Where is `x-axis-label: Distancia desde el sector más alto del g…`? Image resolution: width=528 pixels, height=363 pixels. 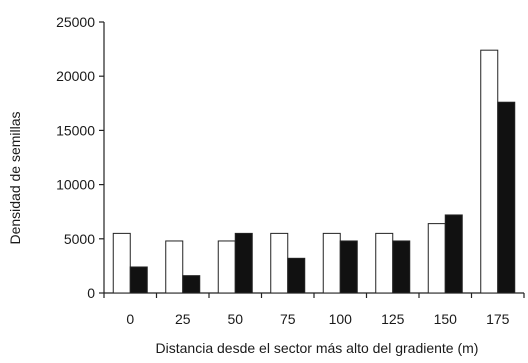
x-axis-label: Distancia desde el sector más alto del g… is located at coordinates (317, 348).